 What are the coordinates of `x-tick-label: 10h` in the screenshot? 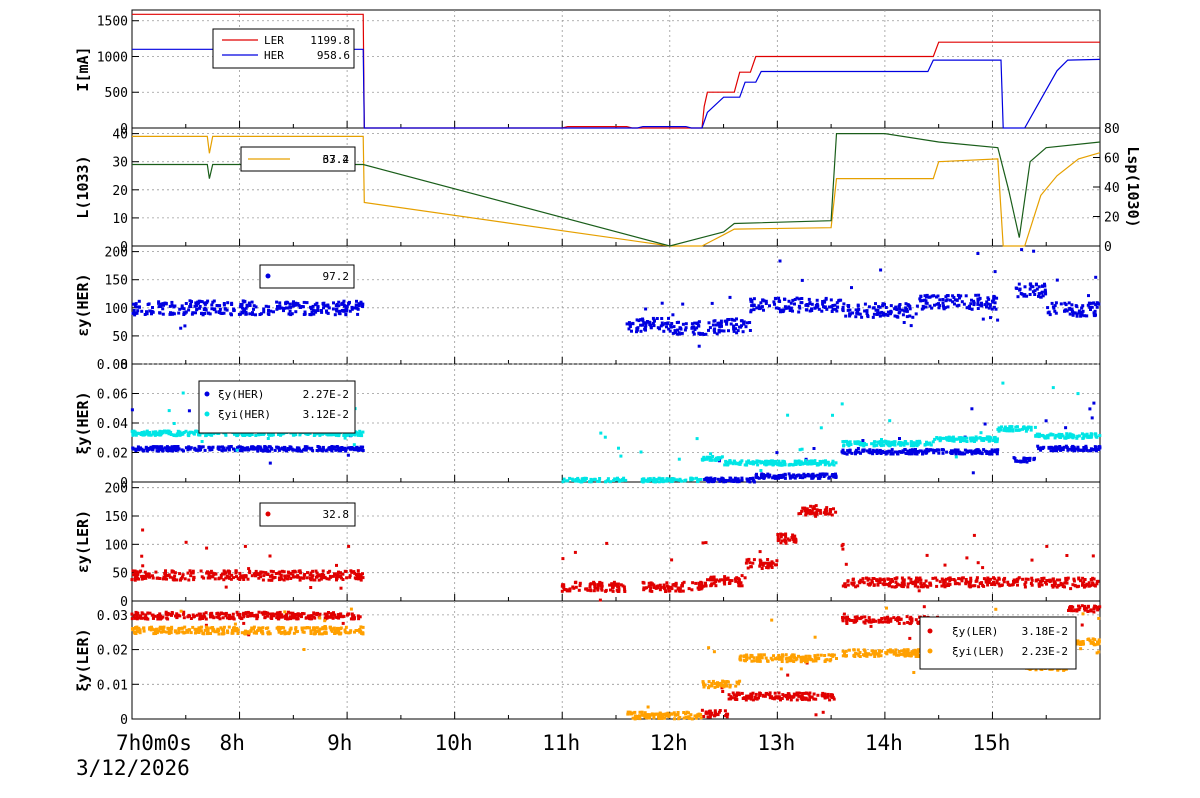 It's located at (454, 743).